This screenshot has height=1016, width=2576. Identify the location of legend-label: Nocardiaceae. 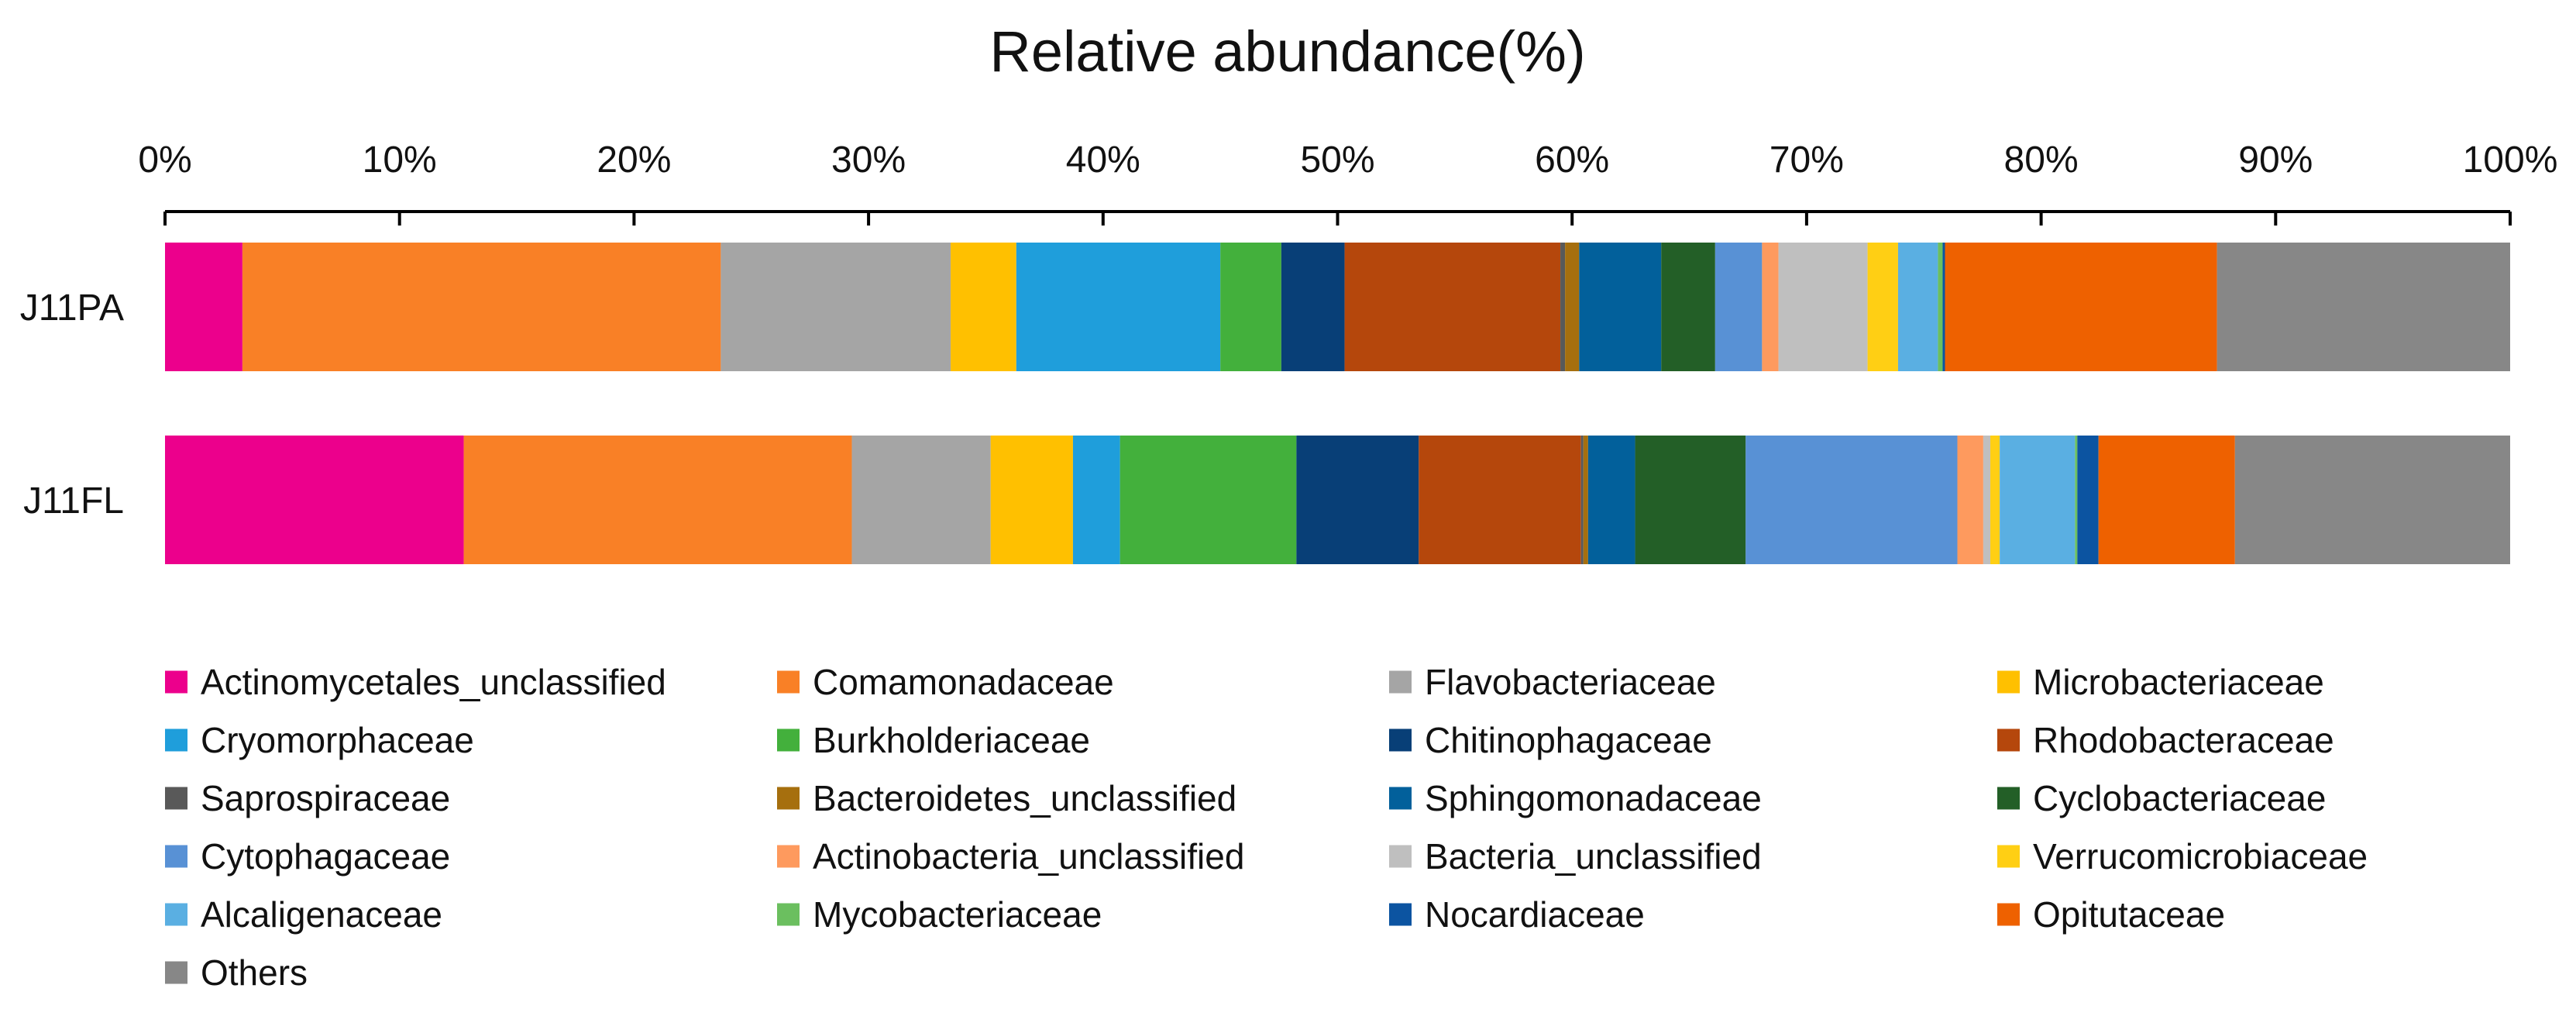
(1535, 914).